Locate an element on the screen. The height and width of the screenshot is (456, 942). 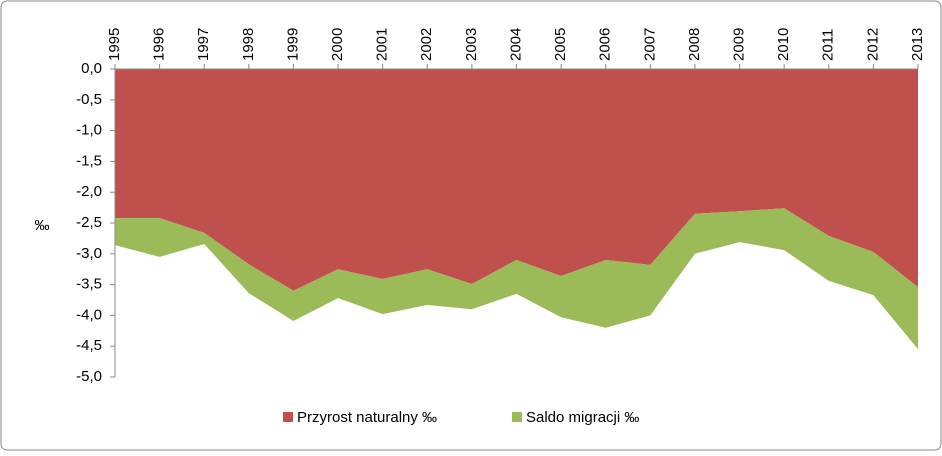
y-tick-label: -5,0 is located at coordinates (89, 376).